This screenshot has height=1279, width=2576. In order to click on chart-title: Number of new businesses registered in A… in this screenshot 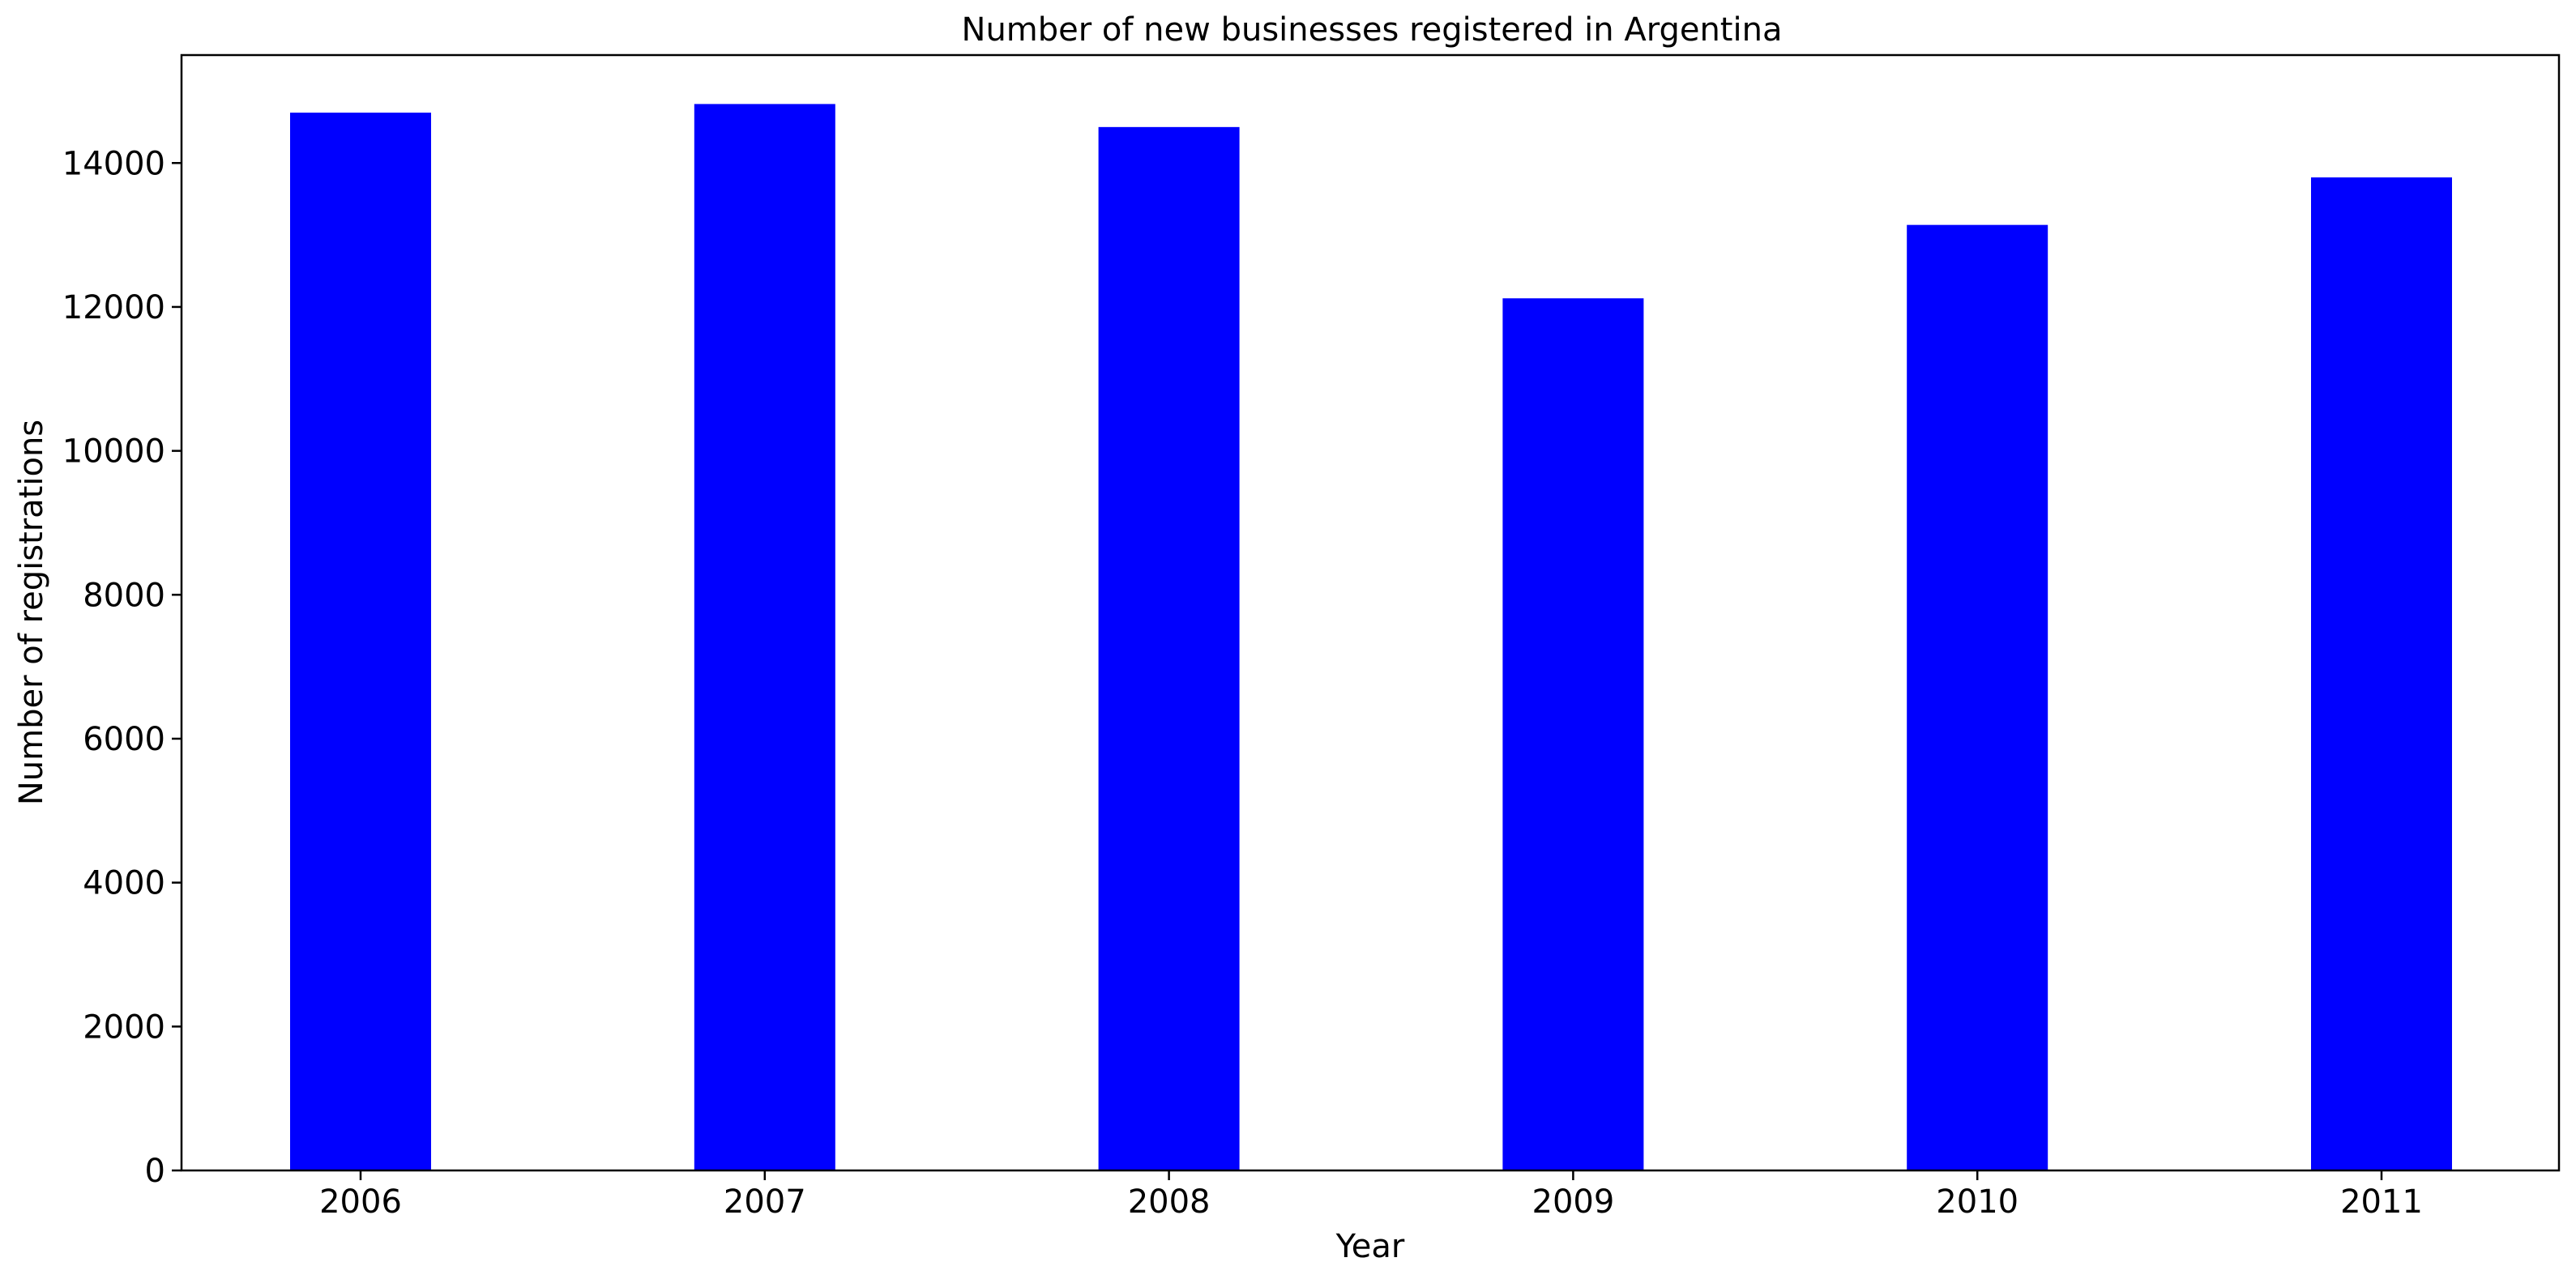, I will do `click(1372, 30)`.